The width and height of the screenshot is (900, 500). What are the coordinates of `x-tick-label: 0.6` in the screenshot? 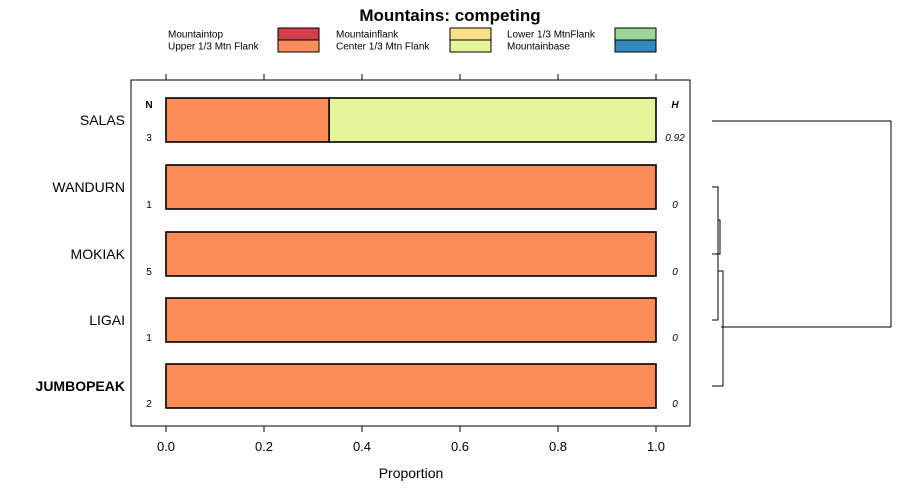 It's located at (460, 446).